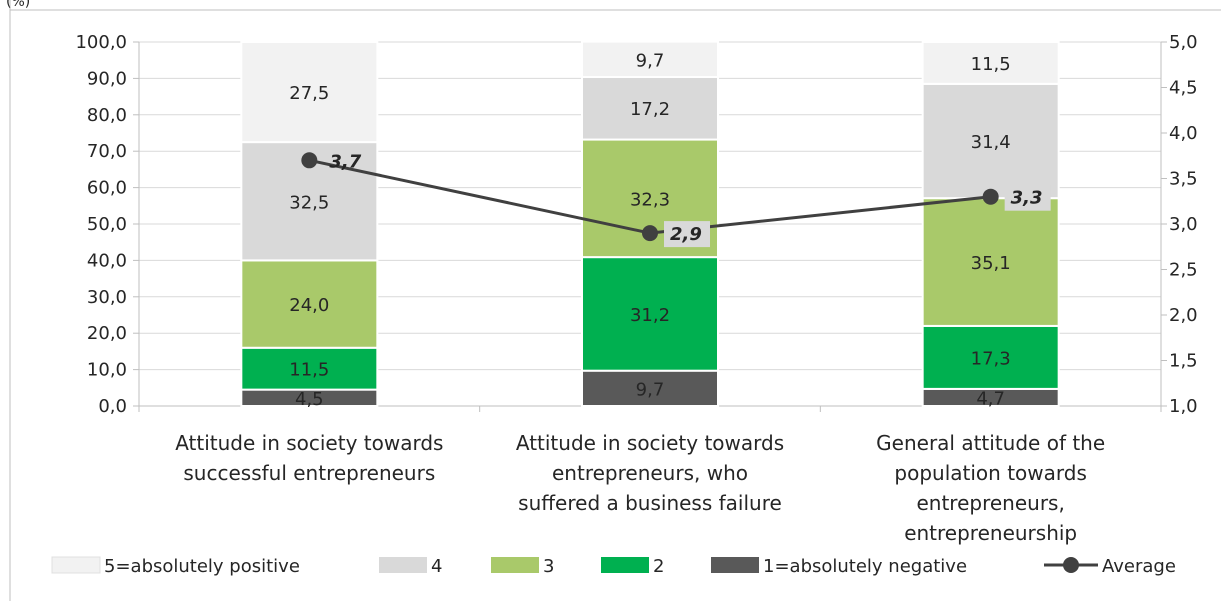  Describe the element at coordinates (1071, 565) in the screenshot. I see `legend-marker` at that location.